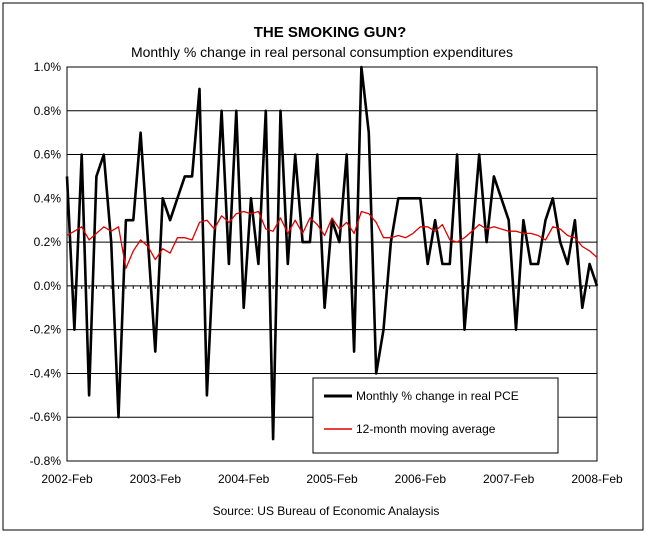 The height and width of the screenshot is (533, 646). Describe the element at coordinates (67, 479) in the screenshot. I see `x-tick-label: 2002-Feb` at that location.